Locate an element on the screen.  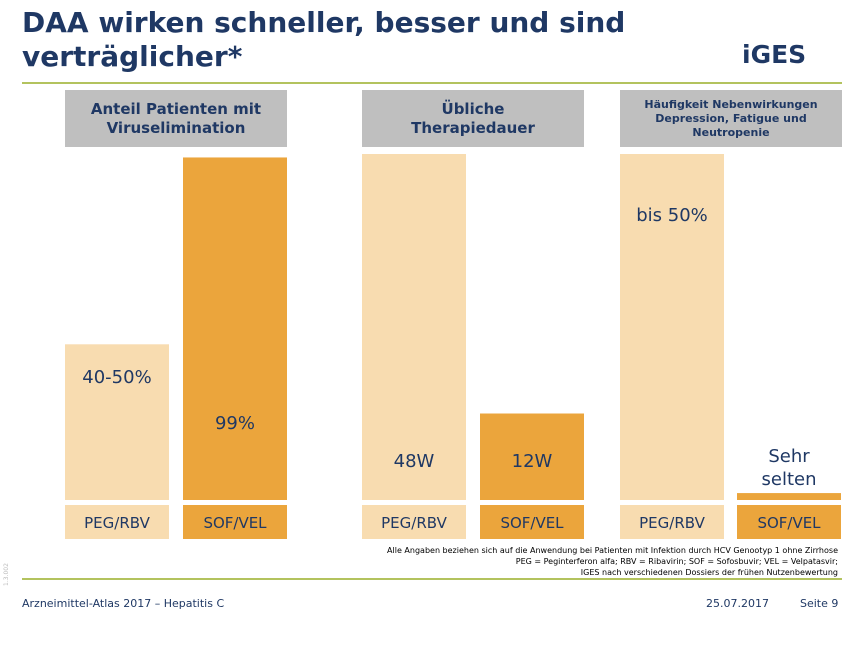
panel-1-title: Anteil Patienten mit Viruselimination is located at coordinates (176, 118).